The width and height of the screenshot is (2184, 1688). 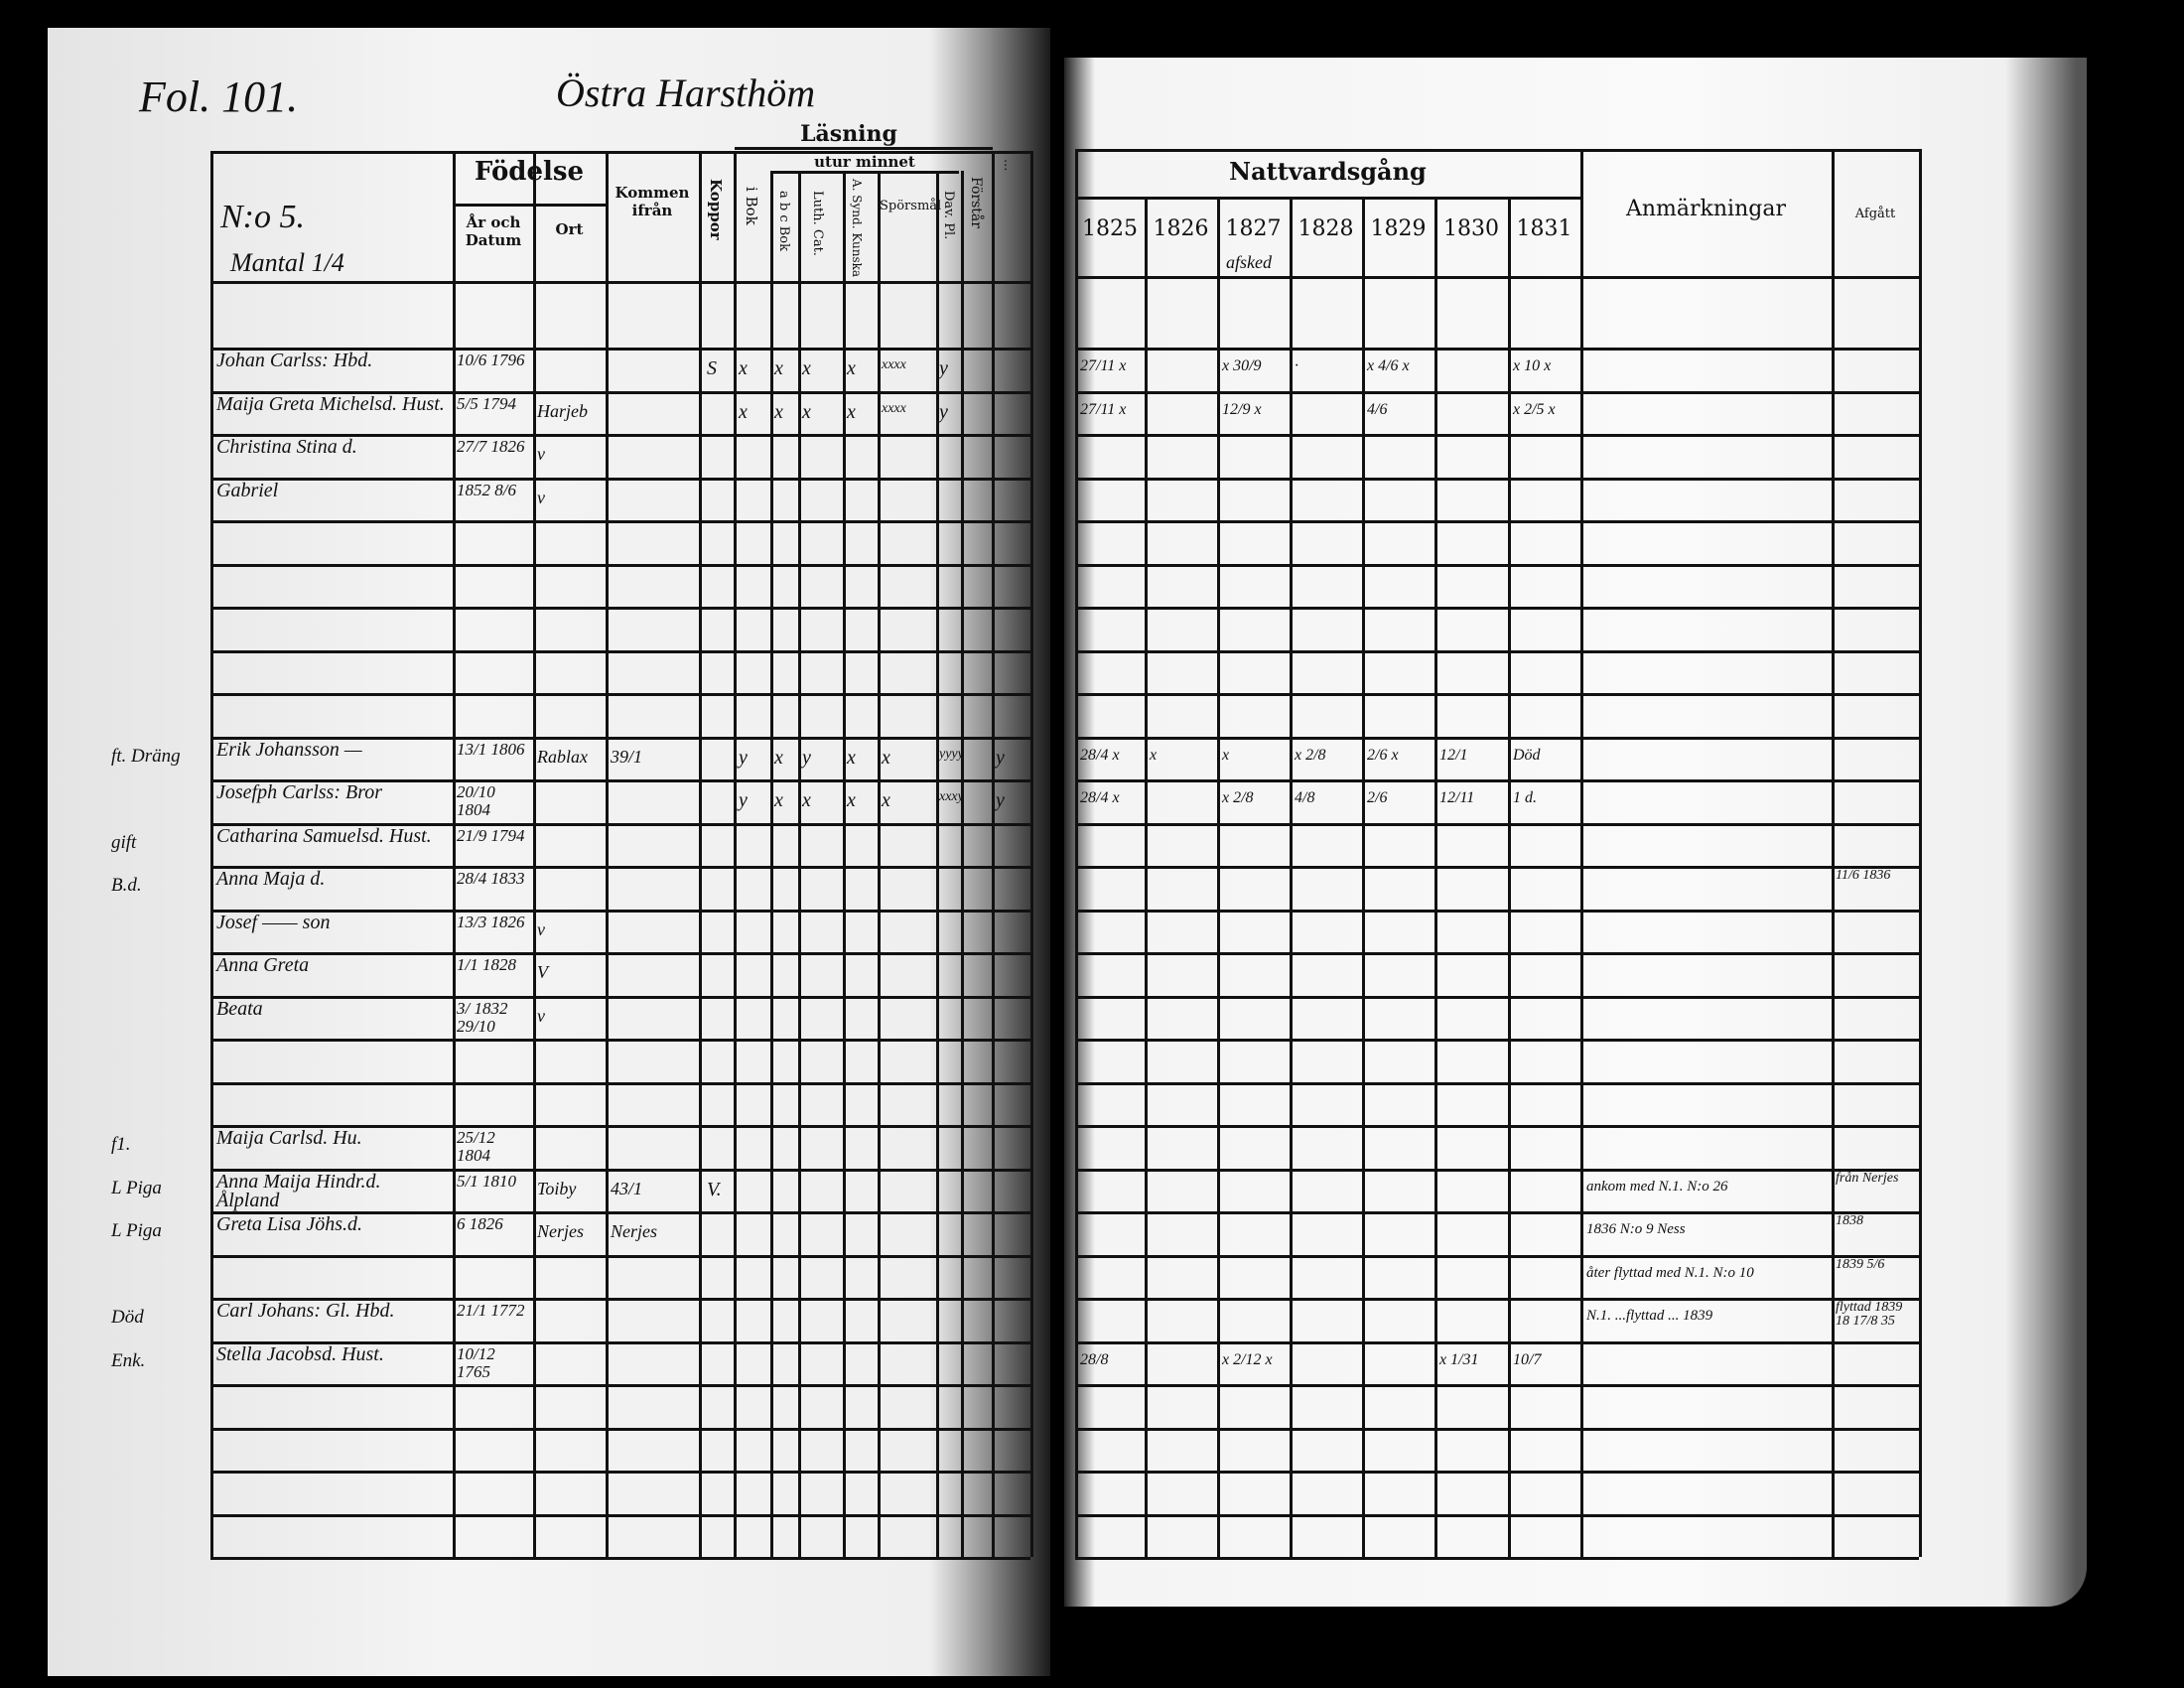 I want to click on communion-entry: x 2/5 x, so click(x=1534, y=409).